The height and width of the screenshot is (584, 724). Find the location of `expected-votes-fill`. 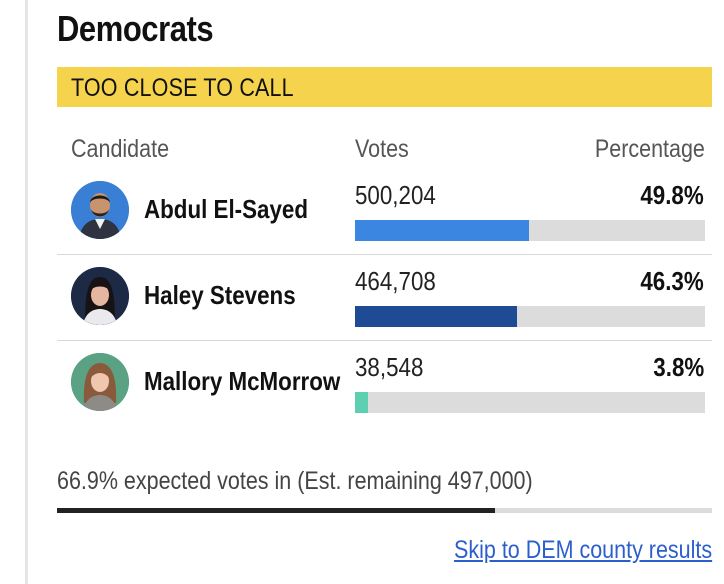

expected-votes-fill is located at coordinates (276, 510).